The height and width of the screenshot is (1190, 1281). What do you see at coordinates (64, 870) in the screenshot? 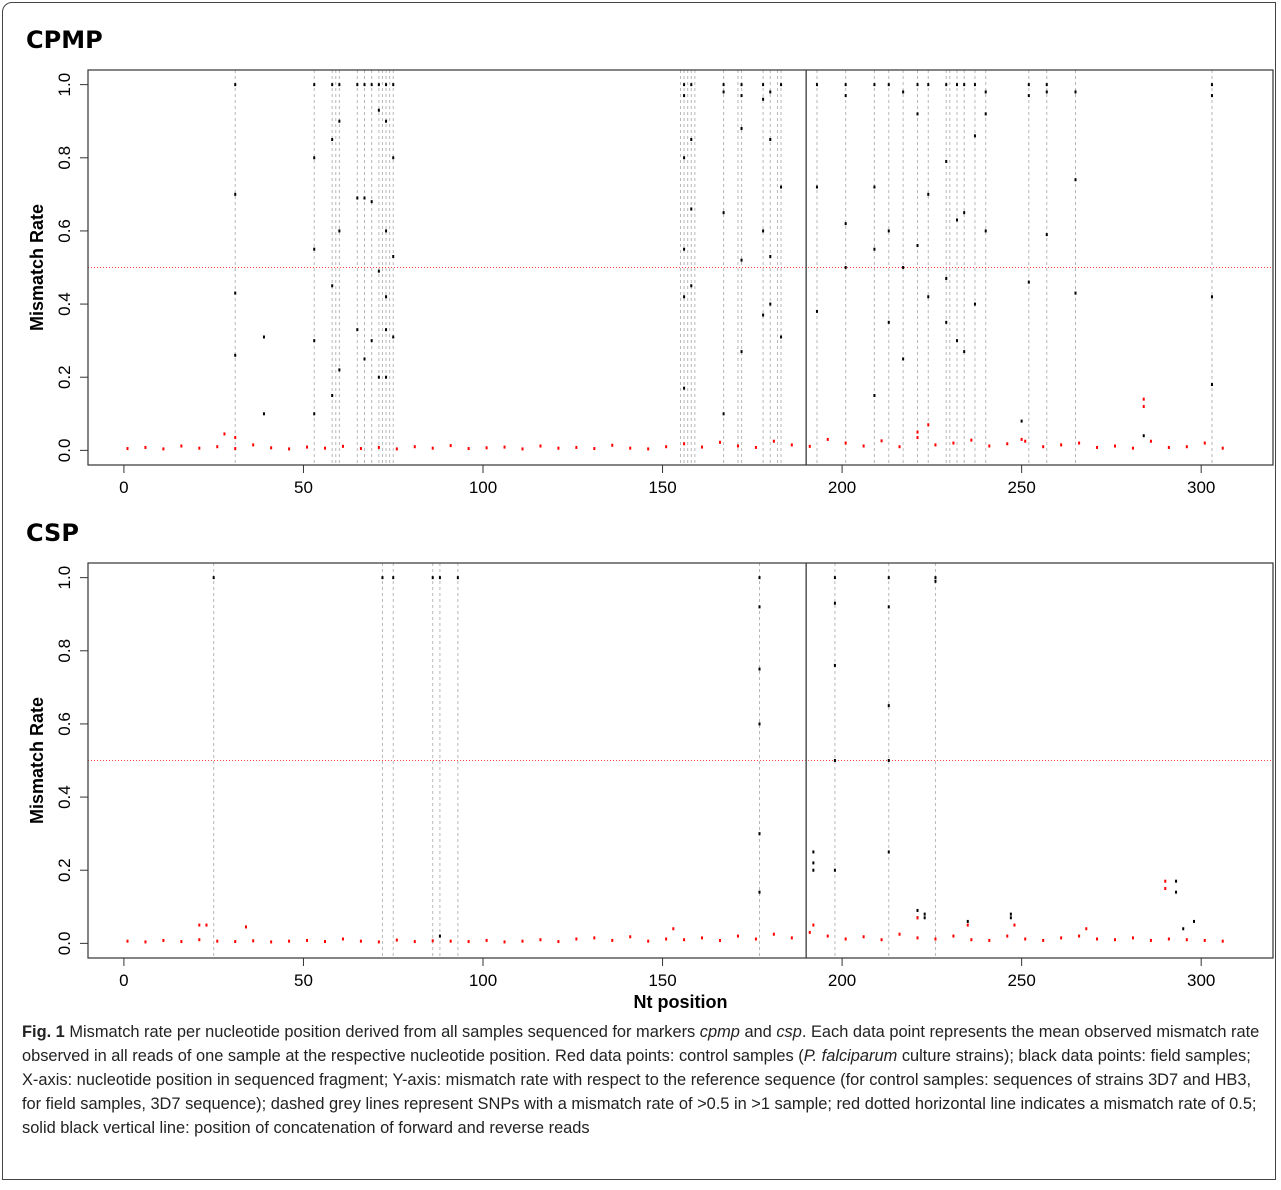
I see `y-tick-label: 0.2` at bounding box center [64, 870].